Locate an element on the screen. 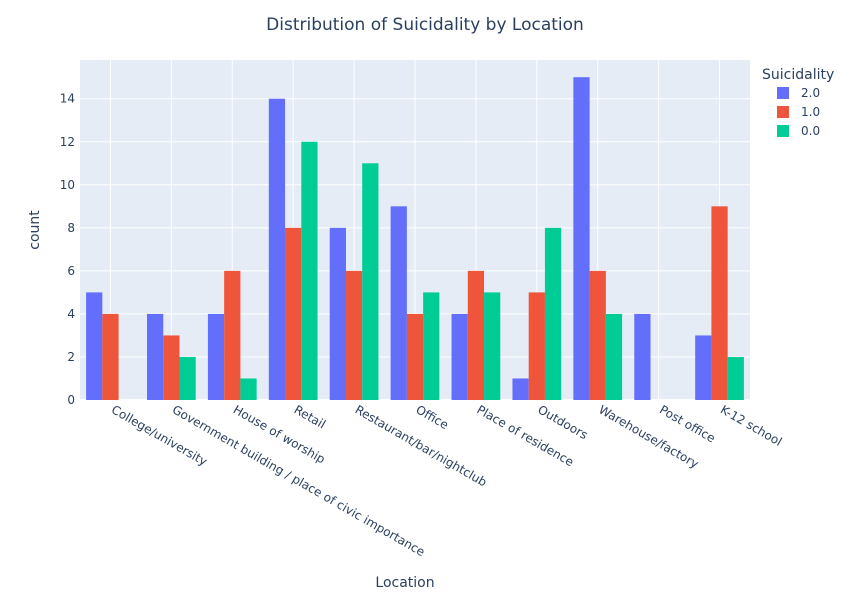  y-tick-label: 12 is located at coordinates (67, 142).